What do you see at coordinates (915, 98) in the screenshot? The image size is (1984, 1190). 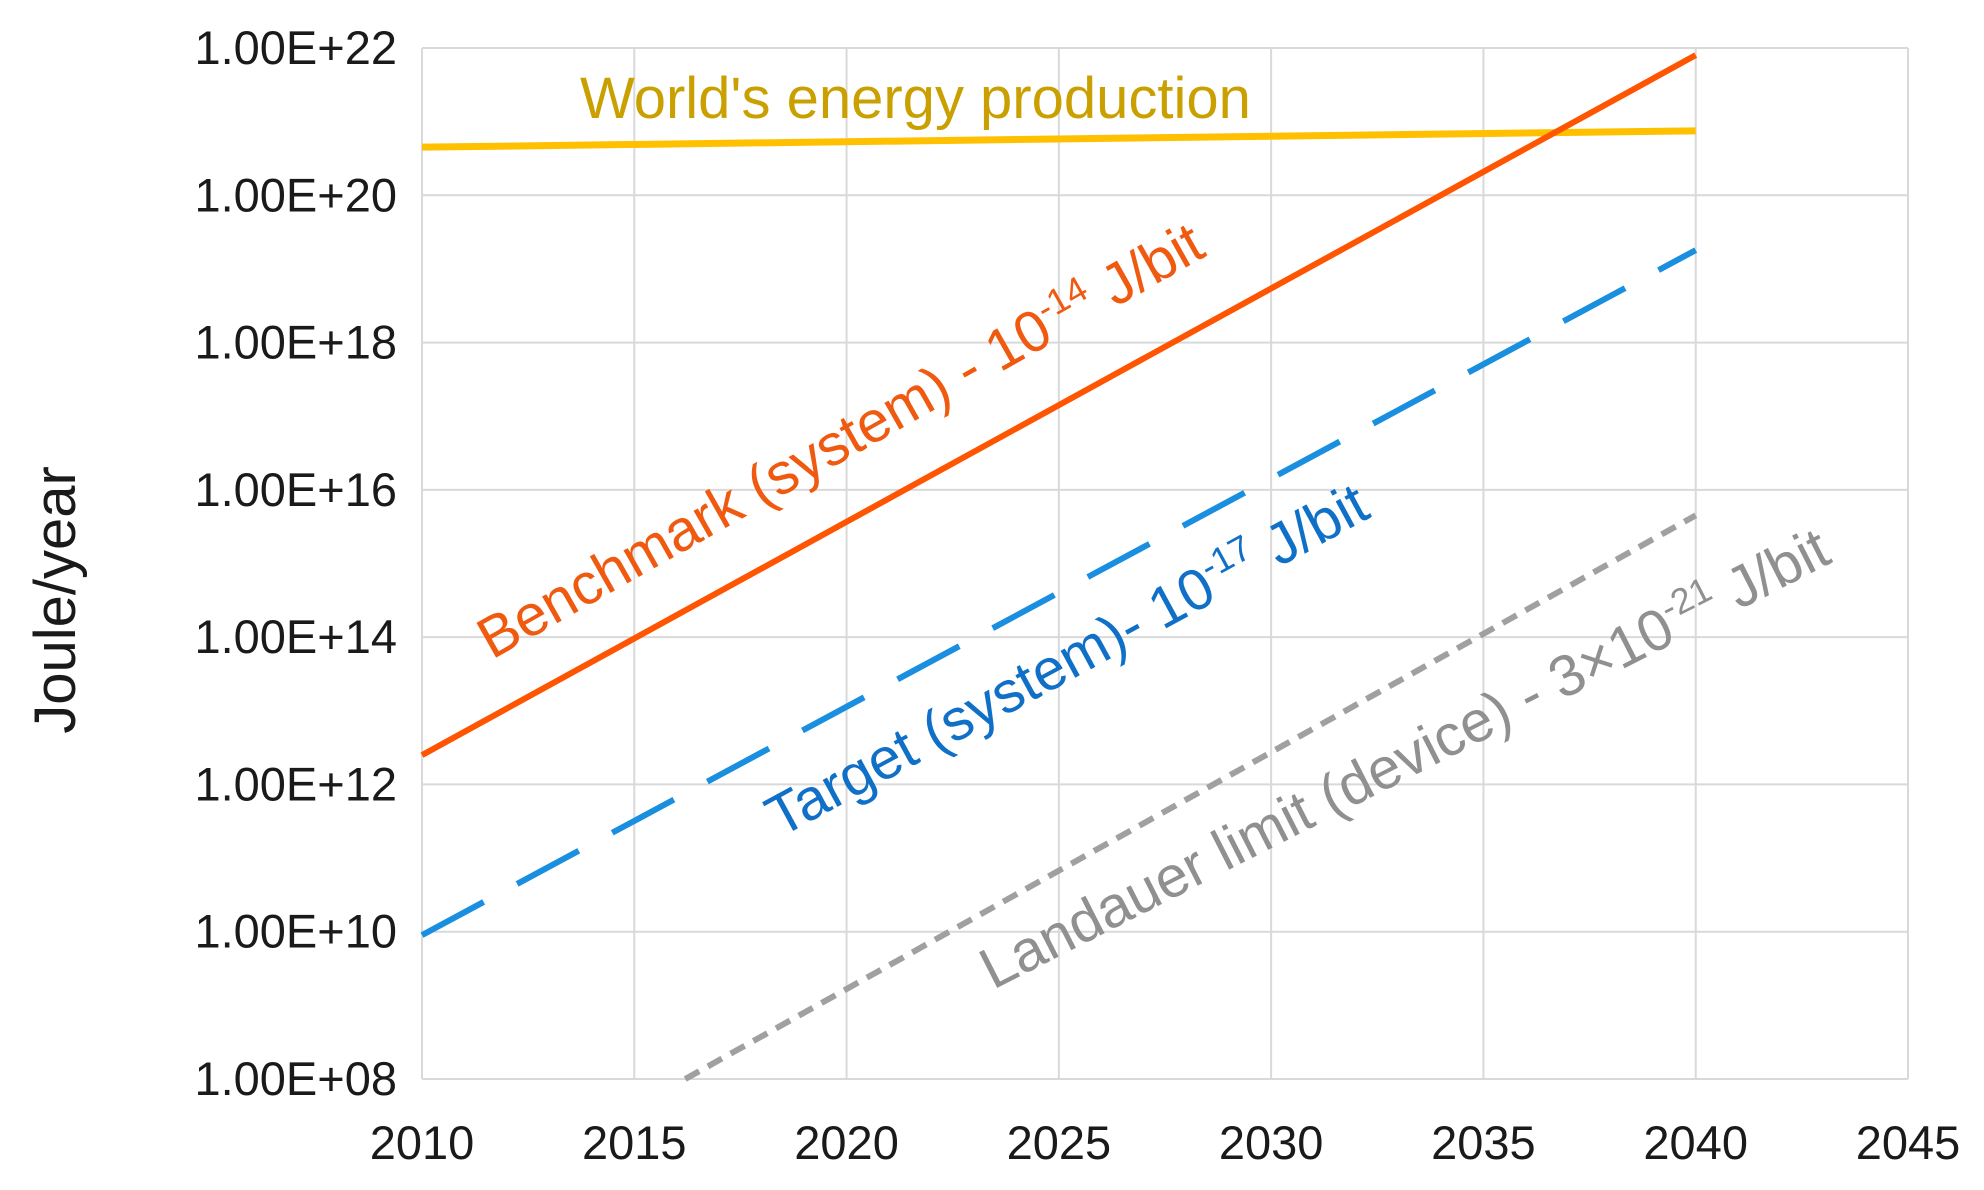 I see `world-energy-label: World's energy production` at bounding box center [915, 98].